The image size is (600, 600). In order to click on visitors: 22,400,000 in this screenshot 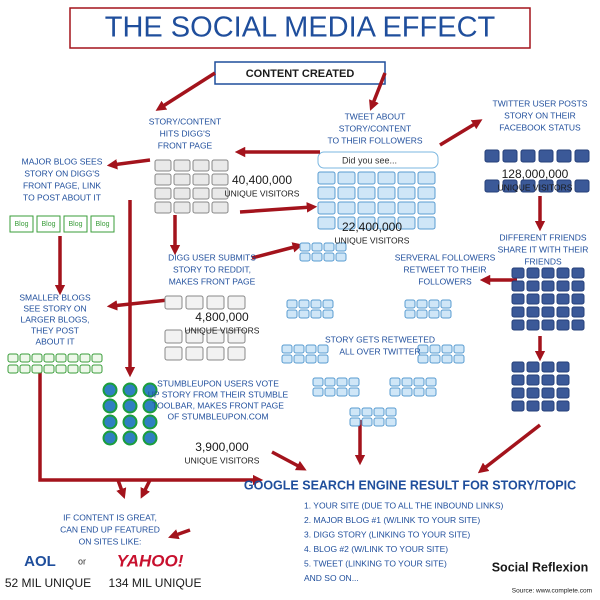, I will do `click(372, 227)`.